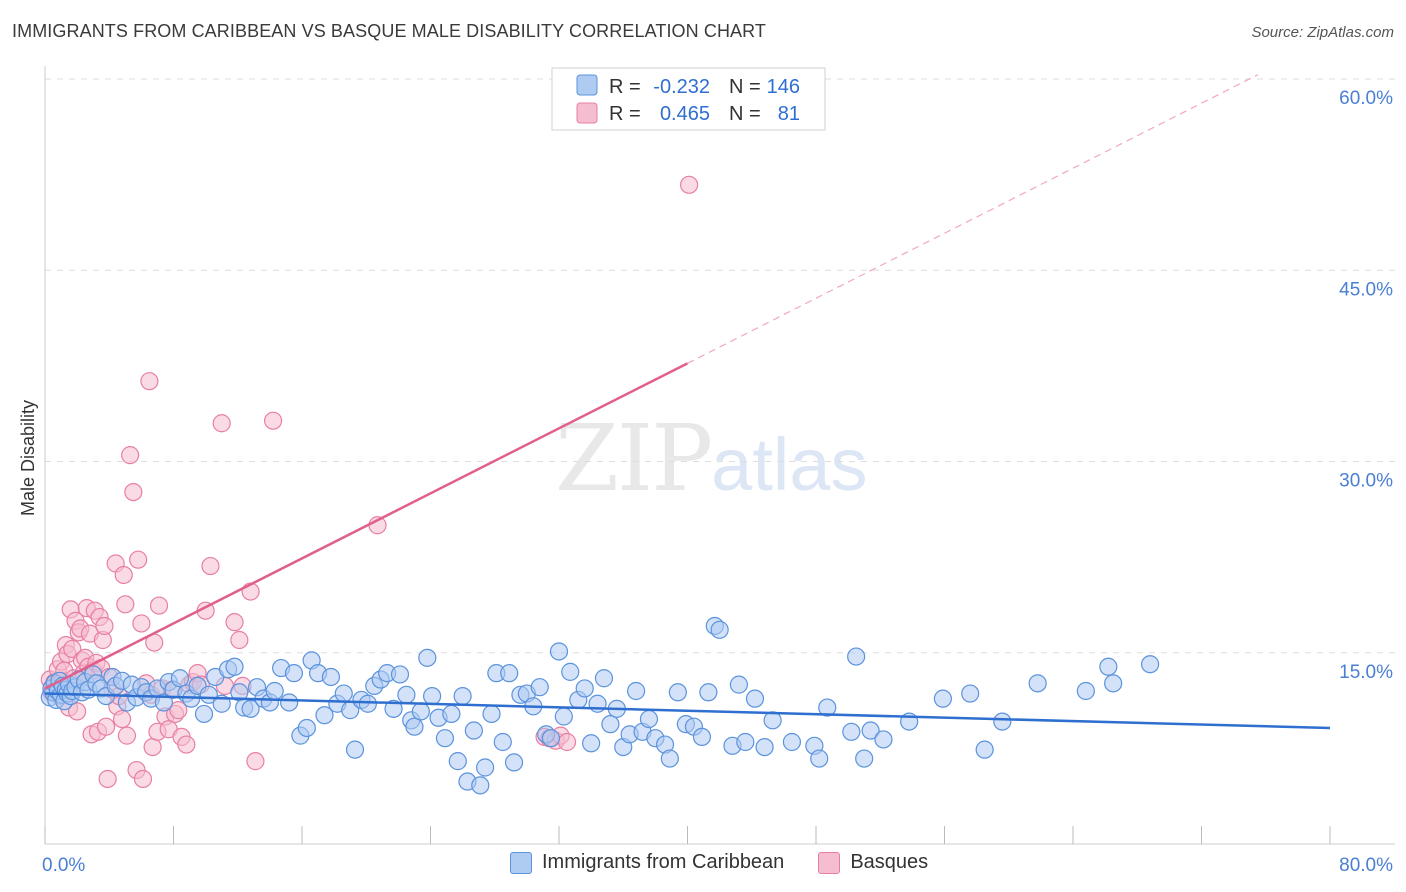 This screenshot has width=1406, height=892. I want to click on caribbean-swatch, so click(521, 862).